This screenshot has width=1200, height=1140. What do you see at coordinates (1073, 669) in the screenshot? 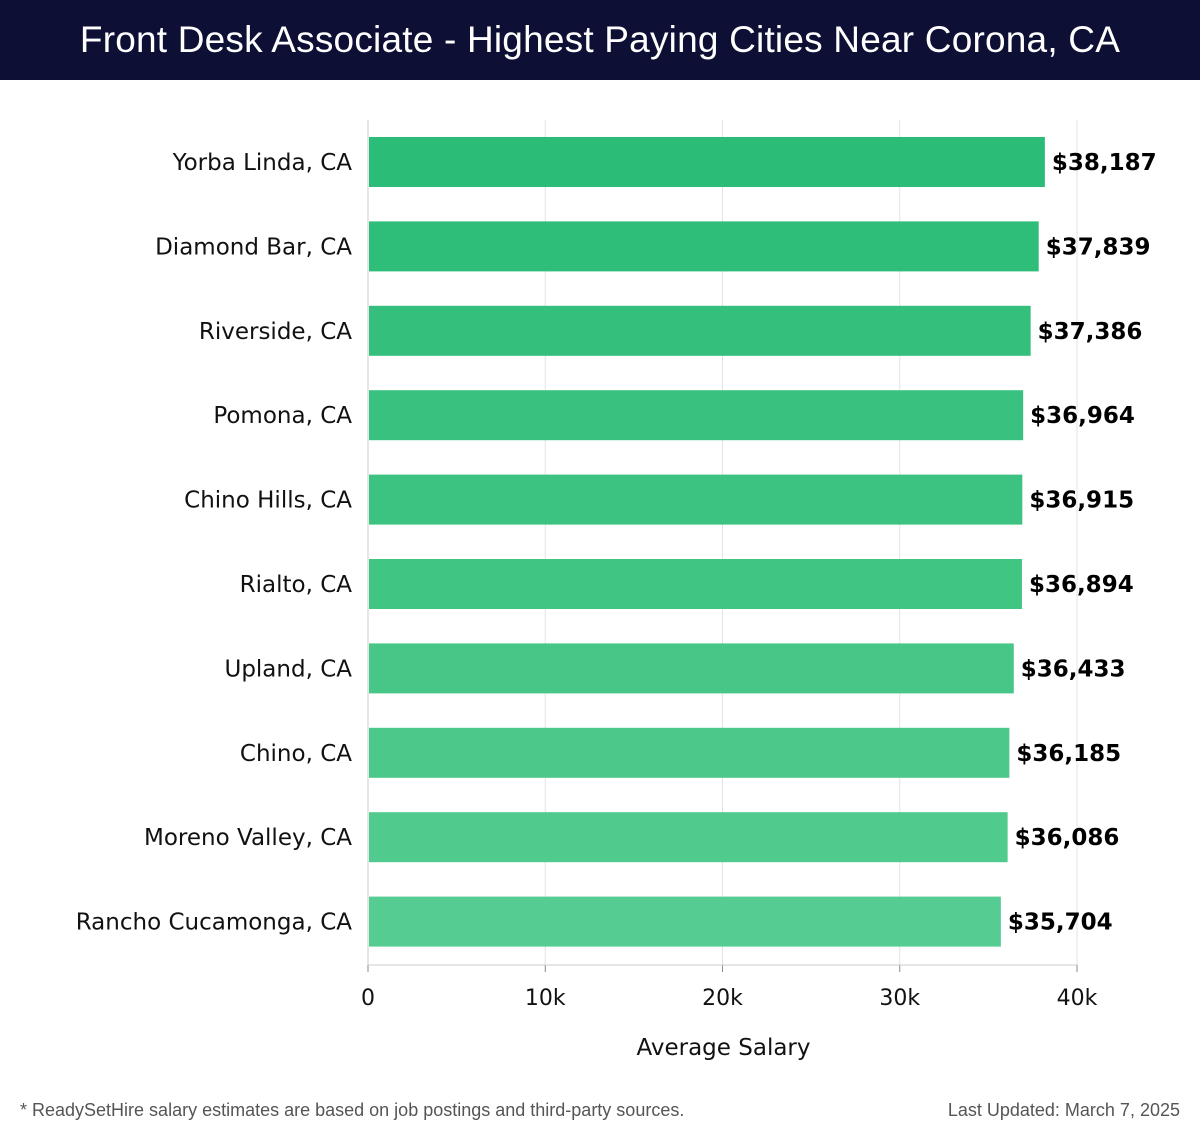
I see `value-label: $36,433` at bounding box center [1073, 669].